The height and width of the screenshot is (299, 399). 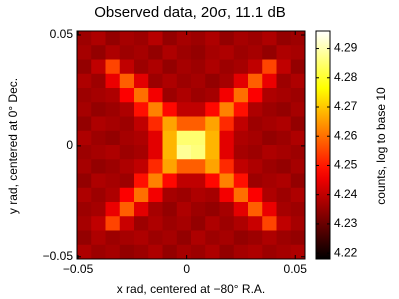 What do you see at coordinates (69, 145) in the screenshot?
I see `y-tick-label: 0` at bounding box center [69, 145].